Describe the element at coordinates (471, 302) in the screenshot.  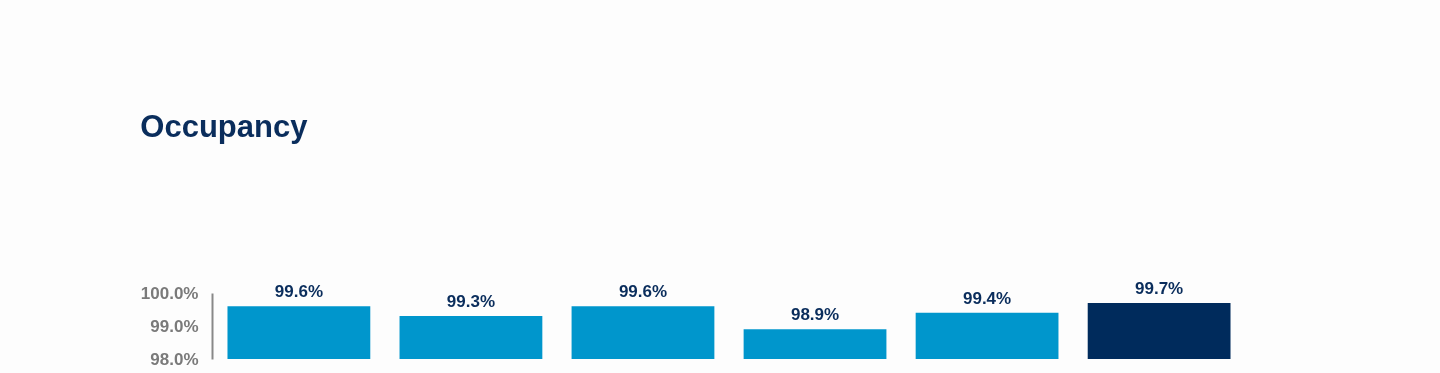
I see `data-label: 99.3%` at that location.